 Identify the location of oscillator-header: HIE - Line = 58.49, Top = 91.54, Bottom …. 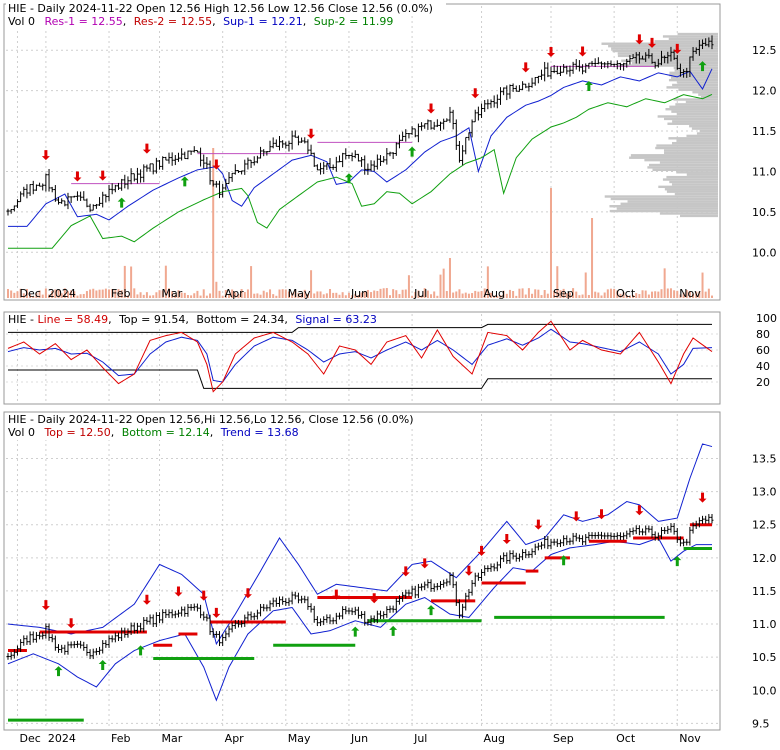
(192, 319).